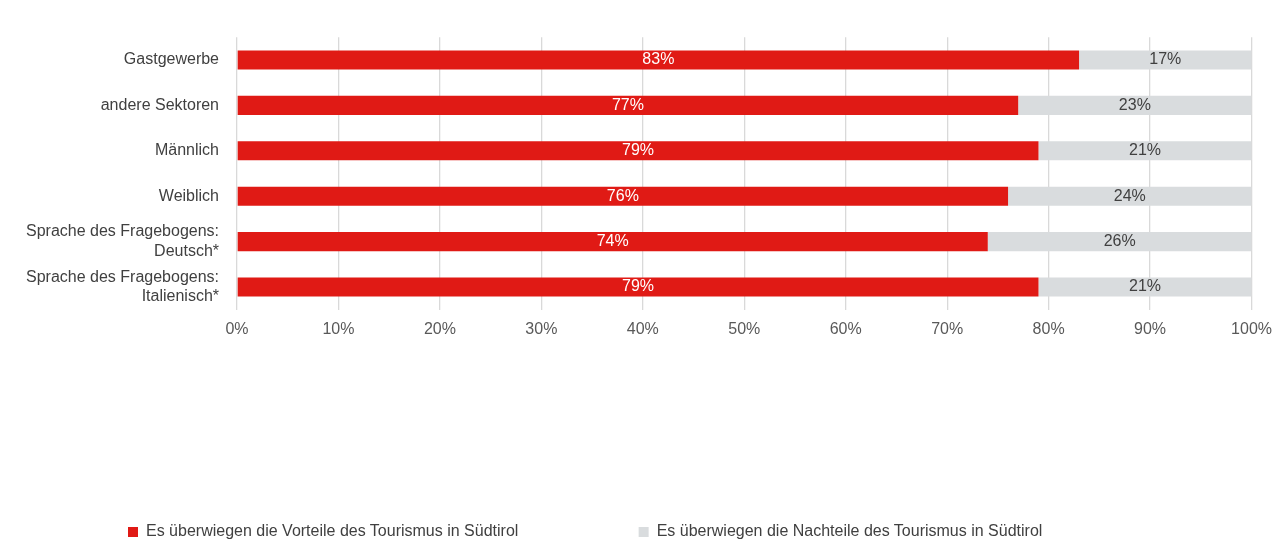 The height and width of the screenshot is (558, 1282). What do you see at coordinates (1251, 328) in the screenshot?
I see `x-tick-label: 100%` at bounding box center [1251, 328].